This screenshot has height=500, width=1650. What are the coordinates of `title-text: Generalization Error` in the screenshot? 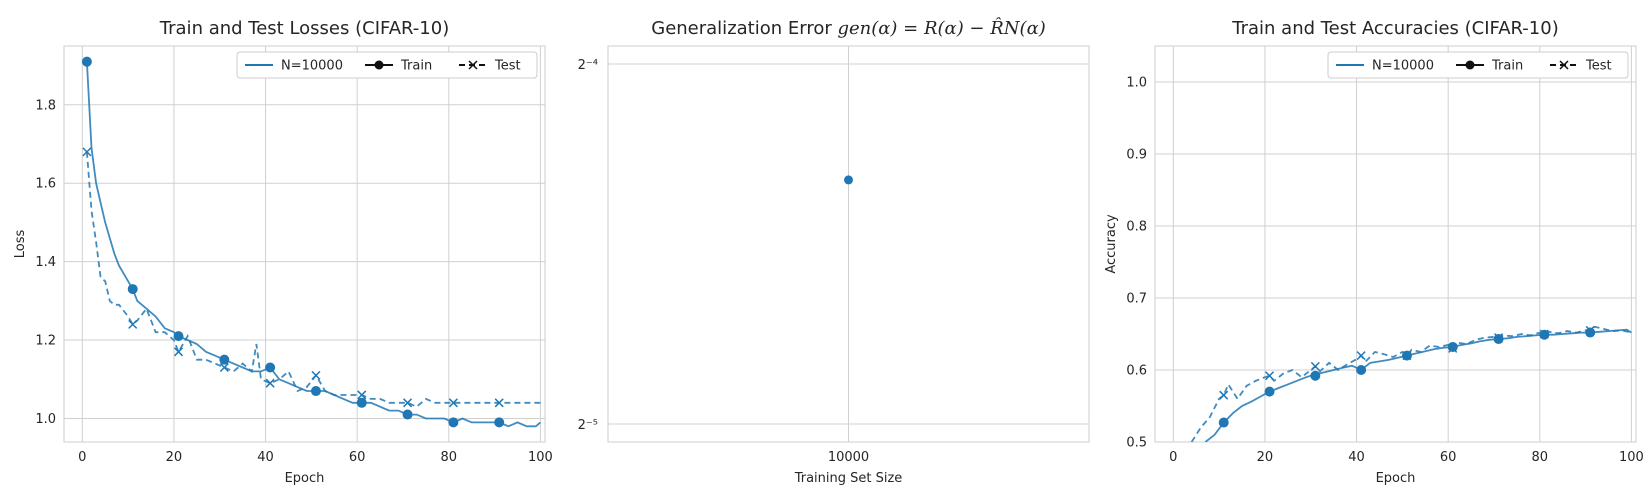 It's located at (744, 28).